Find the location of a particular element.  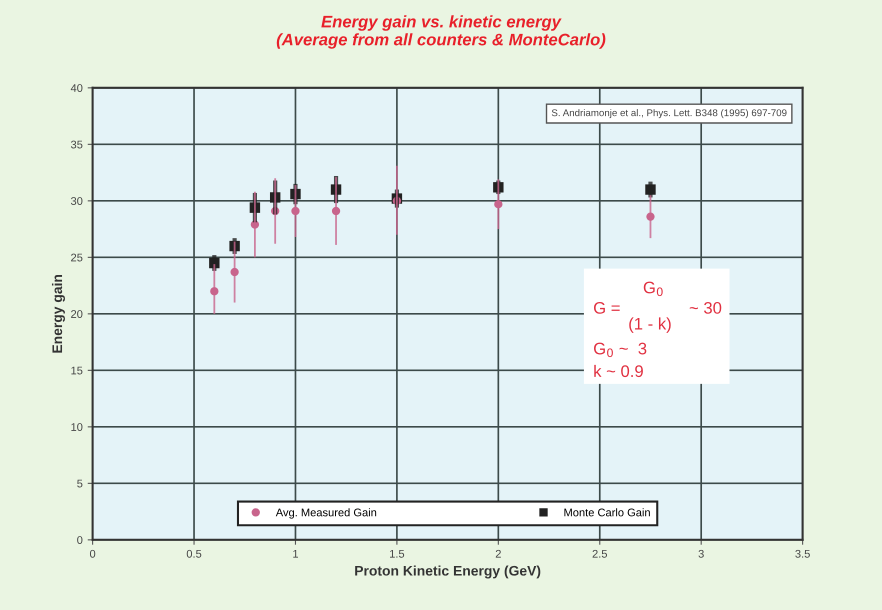

y-tick-label: 20 is located at coordinates (76, 314).